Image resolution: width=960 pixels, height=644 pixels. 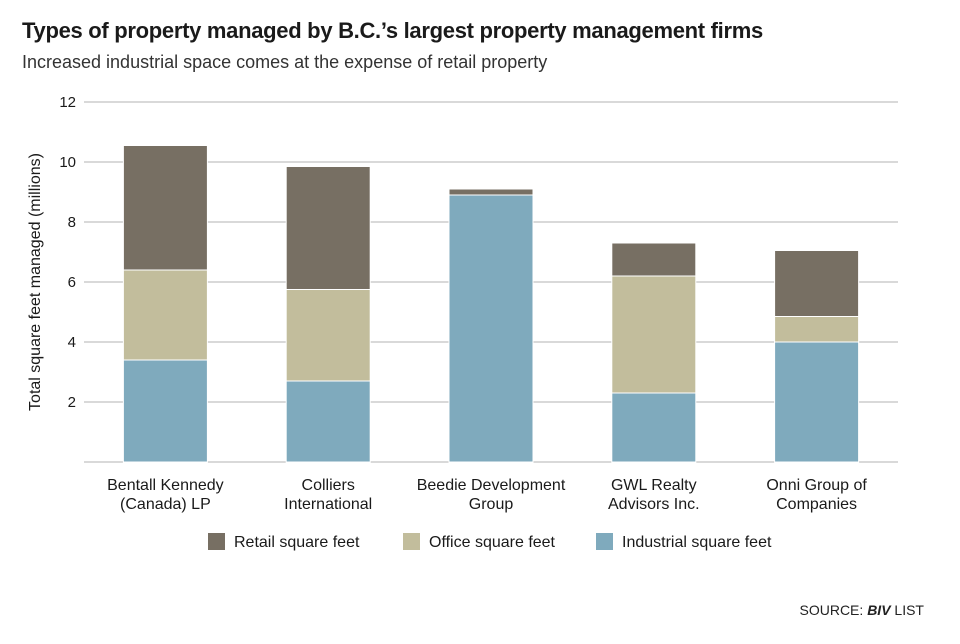 I want to click on x-category-label: Beedie Development, so click(x=491, y=485).